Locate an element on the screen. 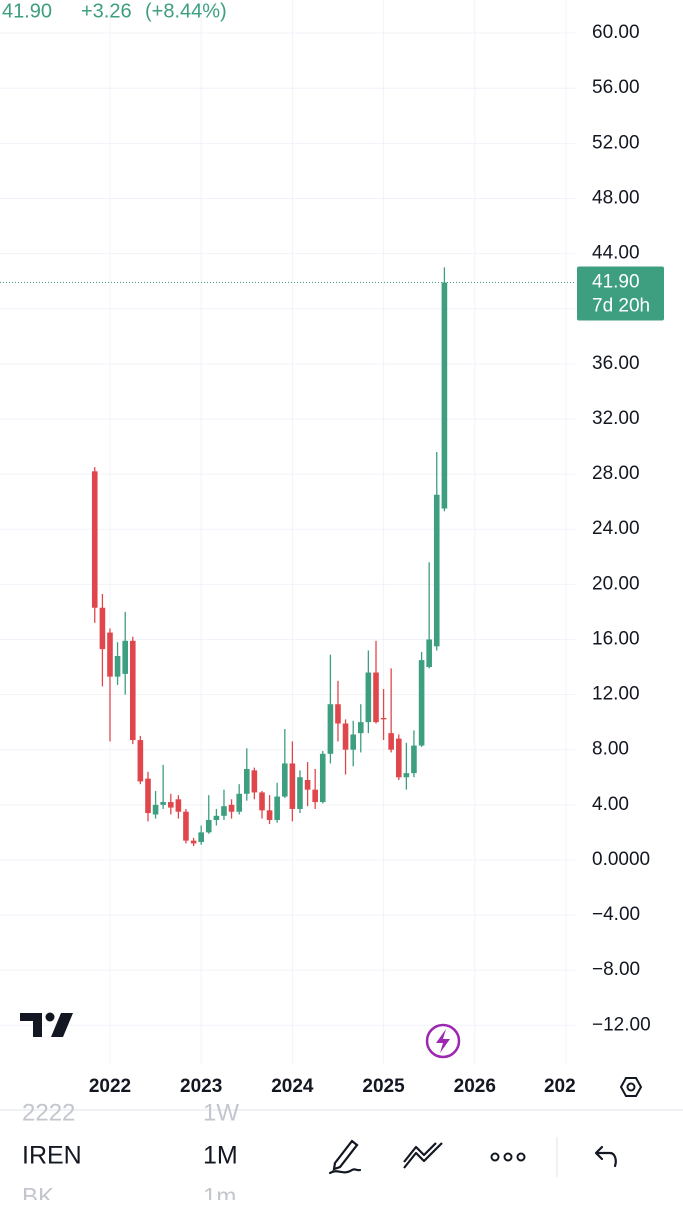  y-tick-label: 60.00 is located at coordinates (616, 32).